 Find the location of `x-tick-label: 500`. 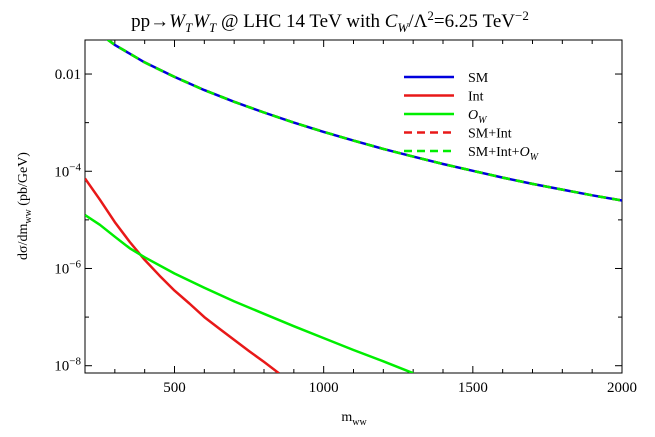

x-tick-label: 500 is located at coordinates (174, 388).